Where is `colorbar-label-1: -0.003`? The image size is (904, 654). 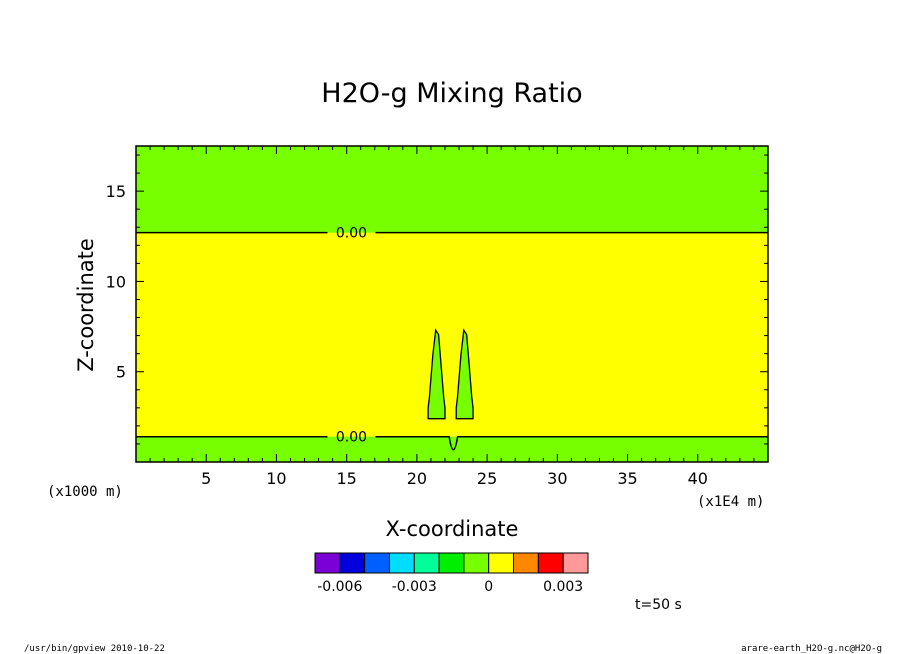 colorbar-label-1: -0.003 is located at coordinates (414, 587).